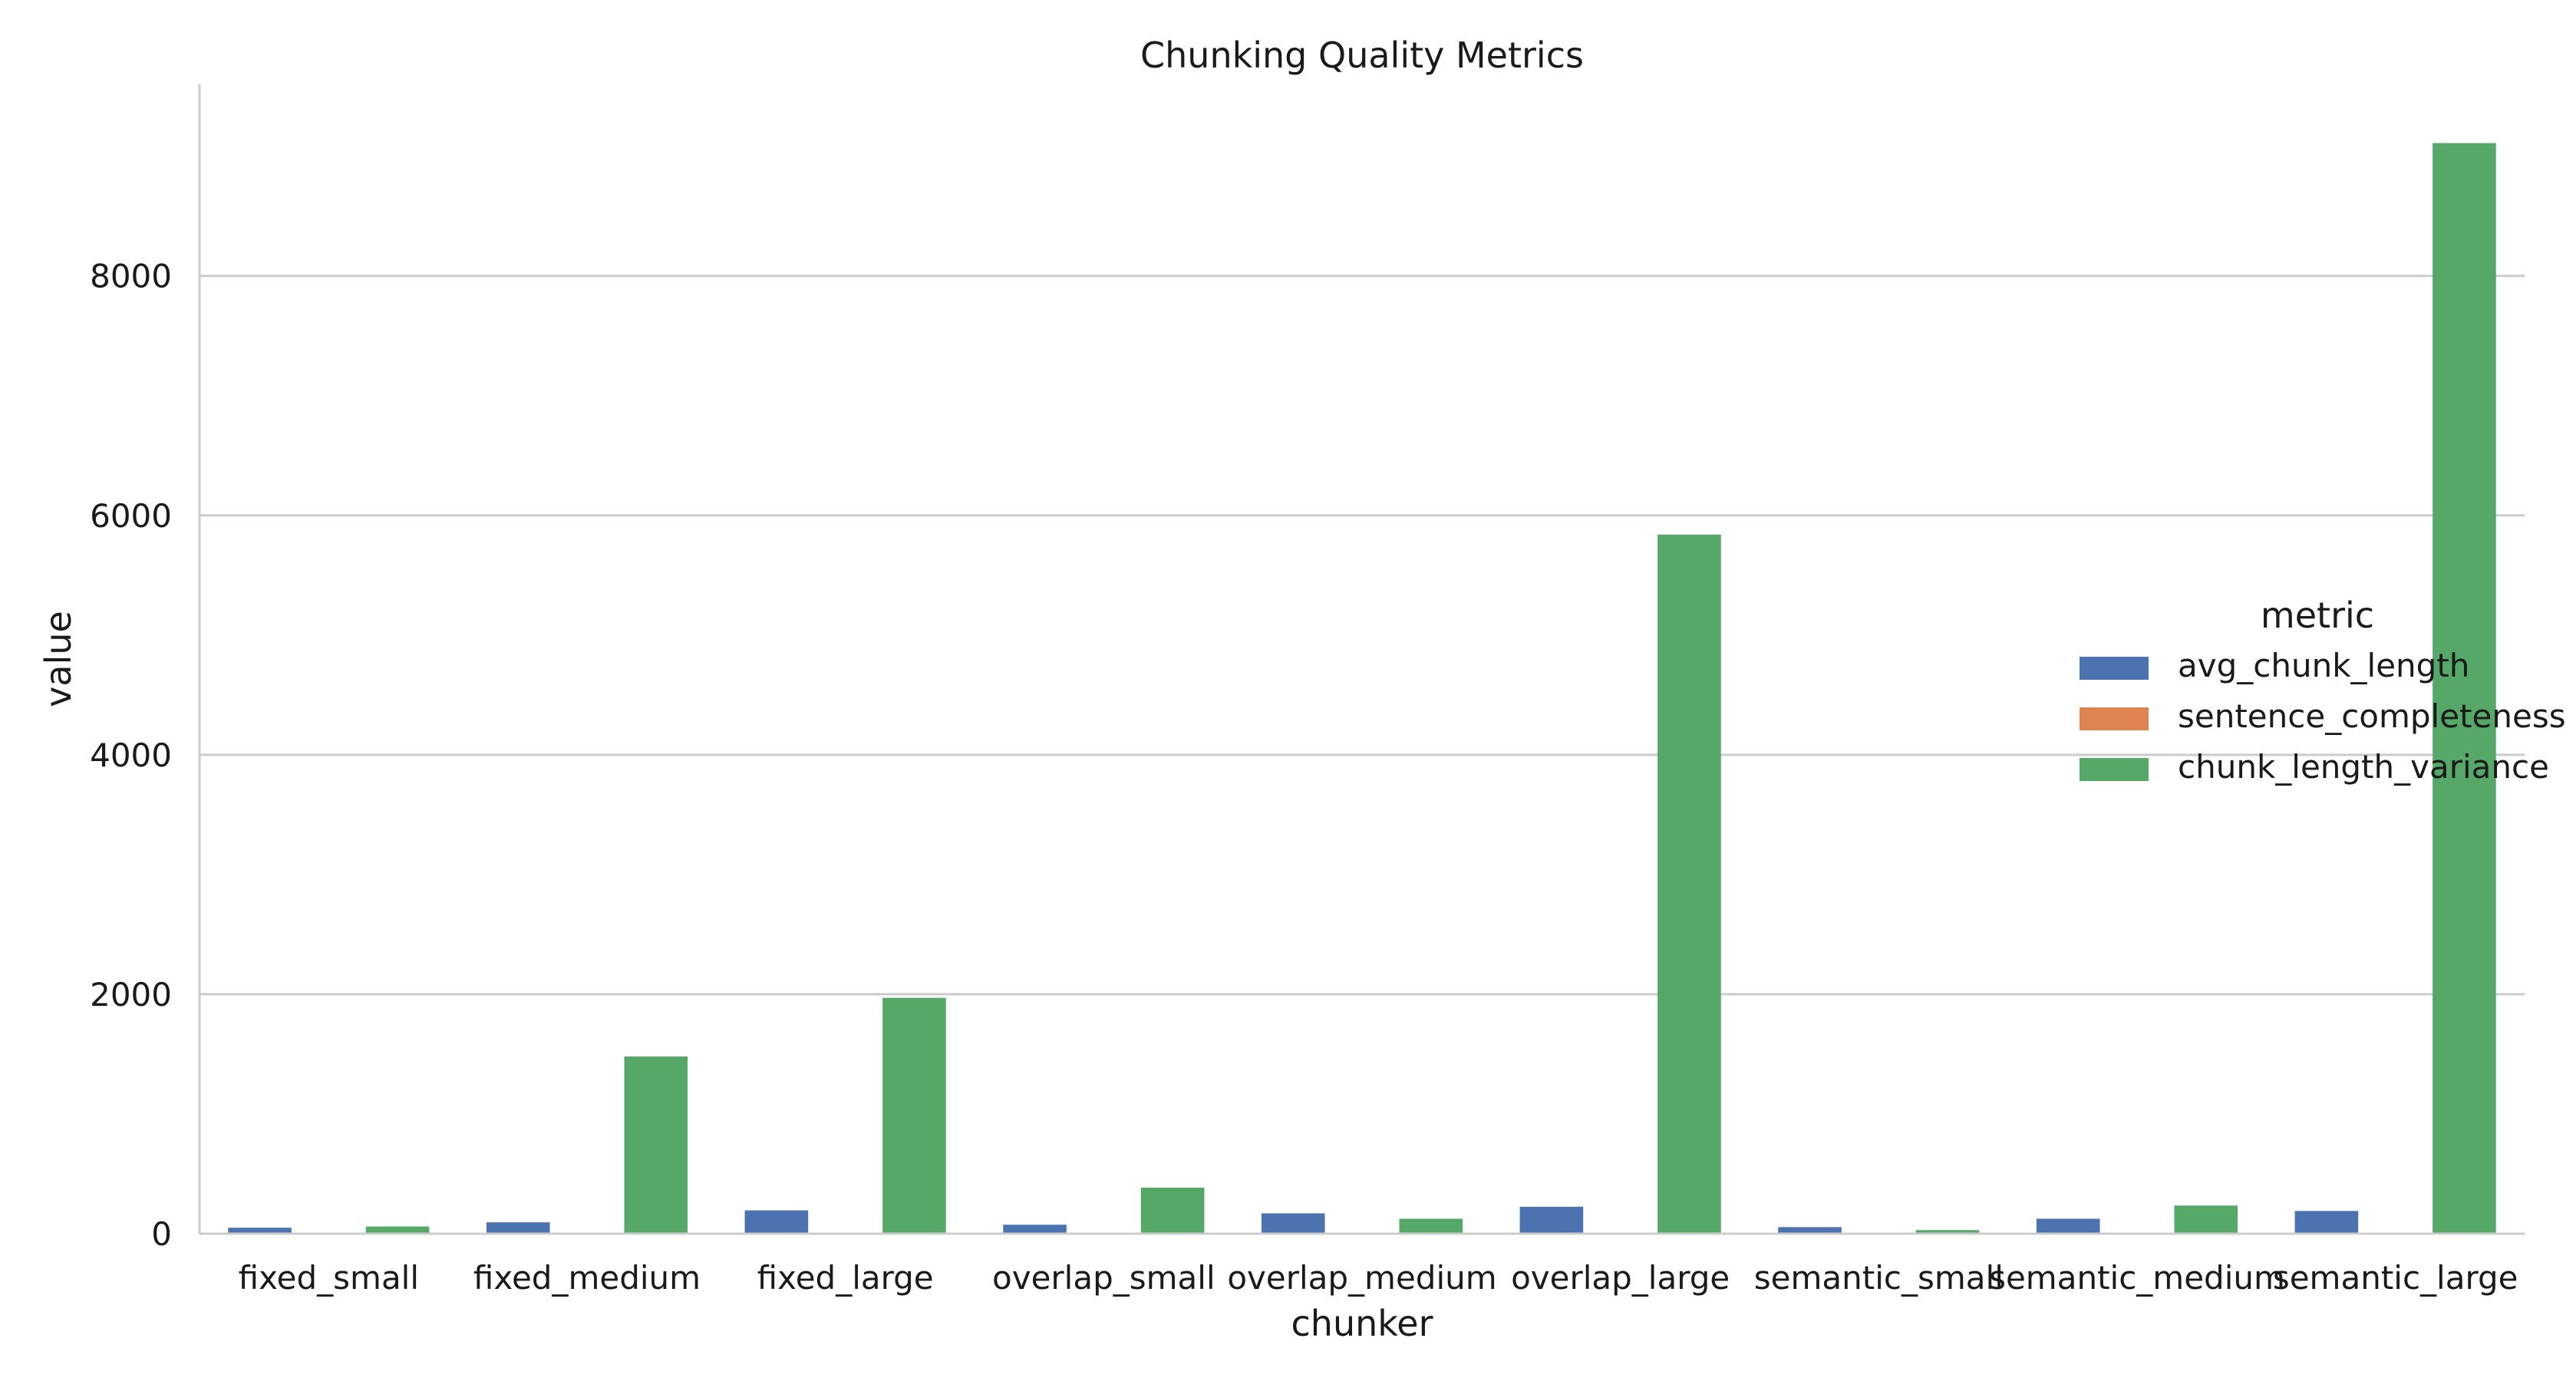 Image resolution: width=2576 pixels, height=1381 pixels. Describe the element at coordinates (131, 276) in the screenshot. I see `y-tick-label: 8000` at that location.